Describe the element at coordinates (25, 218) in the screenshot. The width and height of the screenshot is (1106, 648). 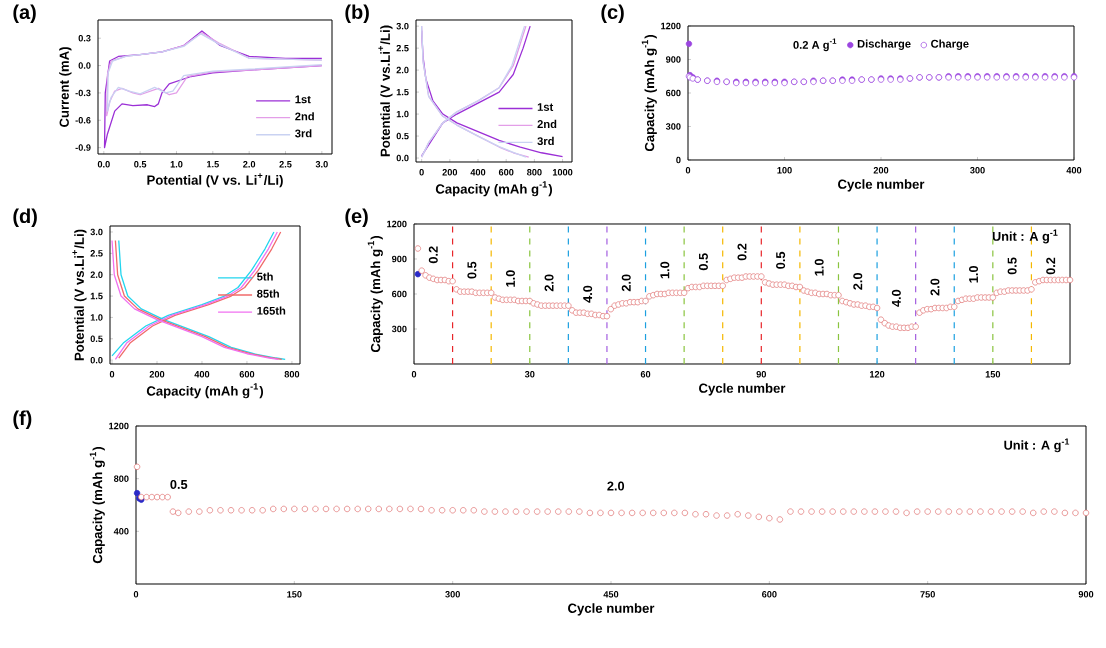
I see `chart-title: (d)` at that location.